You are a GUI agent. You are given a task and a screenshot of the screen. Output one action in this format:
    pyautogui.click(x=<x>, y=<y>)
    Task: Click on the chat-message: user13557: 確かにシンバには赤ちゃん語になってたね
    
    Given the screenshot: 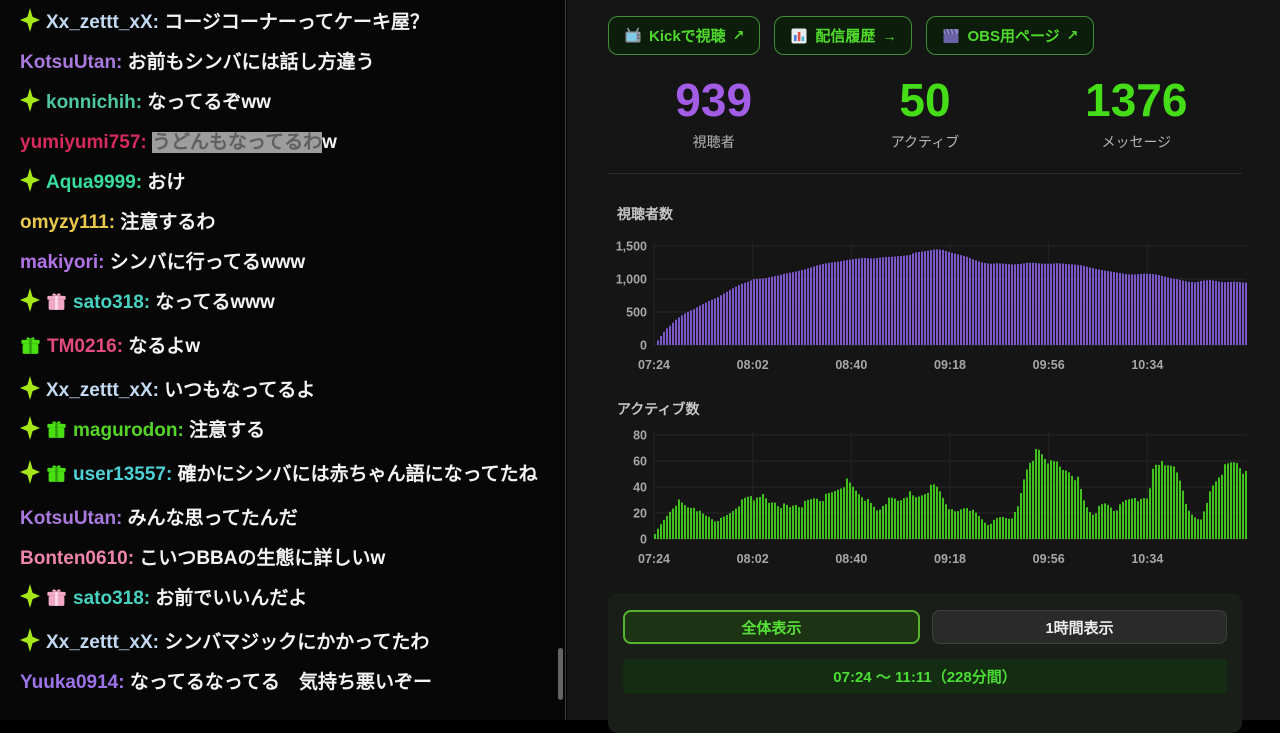 What is the action you would take?
    pyautogui.click(x=283, y=476)
    